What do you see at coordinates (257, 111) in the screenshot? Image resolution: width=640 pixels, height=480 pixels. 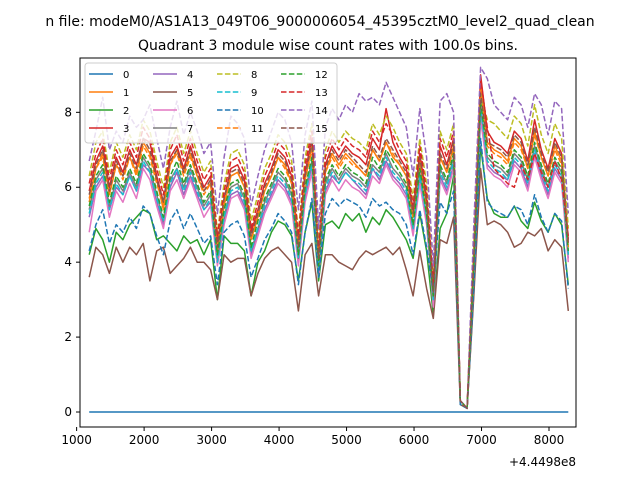 I see `legend-label-10: 10` at bounding box center [257, 111].